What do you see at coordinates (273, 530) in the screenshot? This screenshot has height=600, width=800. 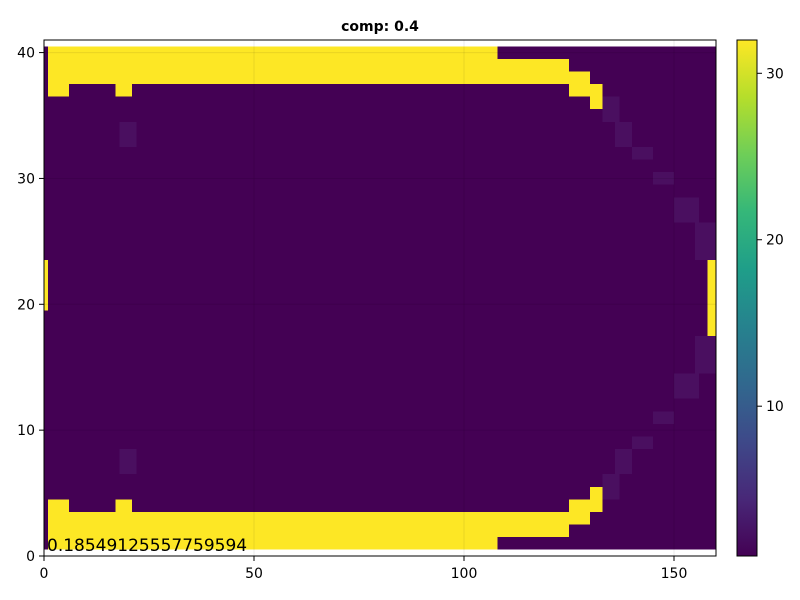 I see `heatmap-region-bottom-band` at bounding box center [273, 530].